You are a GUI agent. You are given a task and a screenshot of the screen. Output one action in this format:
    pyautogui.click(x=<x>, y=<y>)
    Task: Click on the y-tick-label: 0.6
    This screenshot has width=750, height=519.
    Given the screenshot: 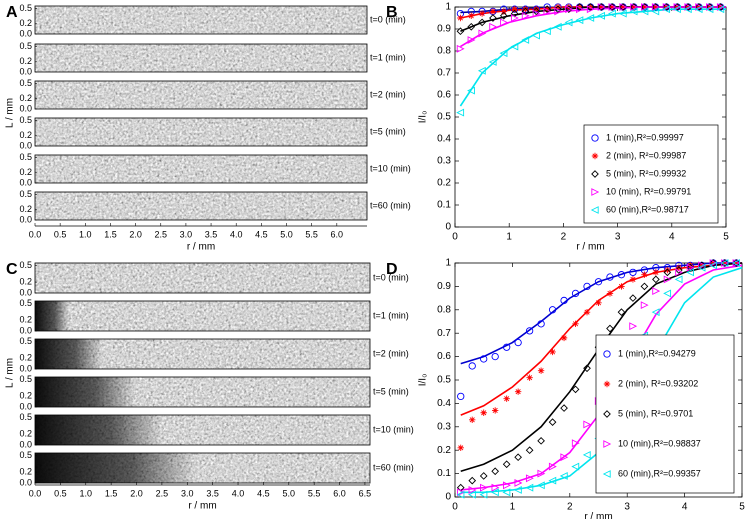 What is the action you would take?
    pyautogui.click(x=444, y=356)
    